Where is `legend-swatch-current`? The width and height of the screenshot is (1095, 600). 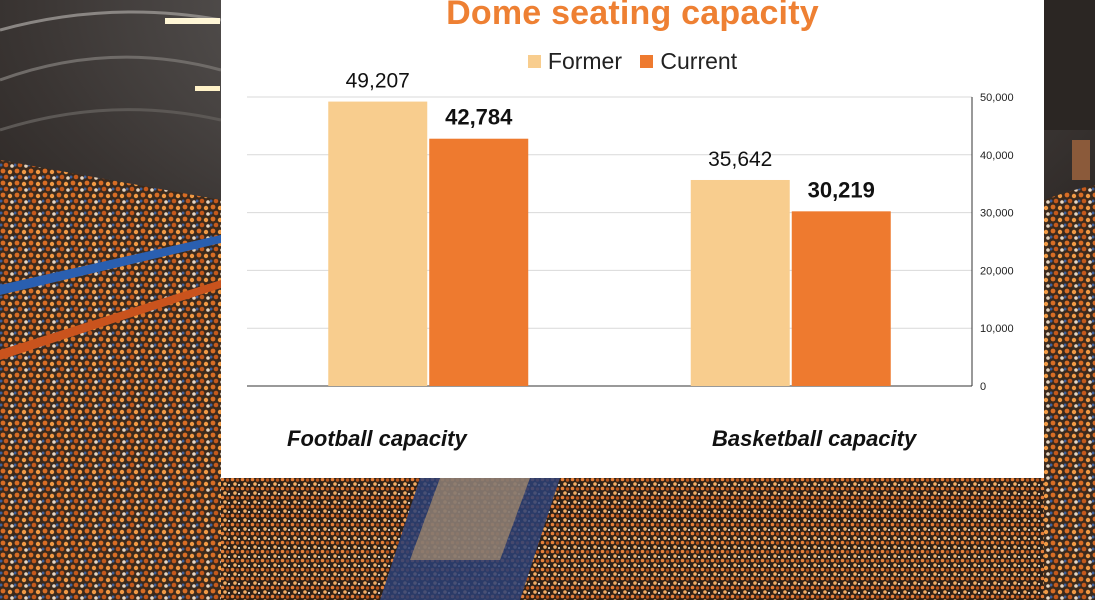
legend-swatch-current is located at coordinates (647, 61).